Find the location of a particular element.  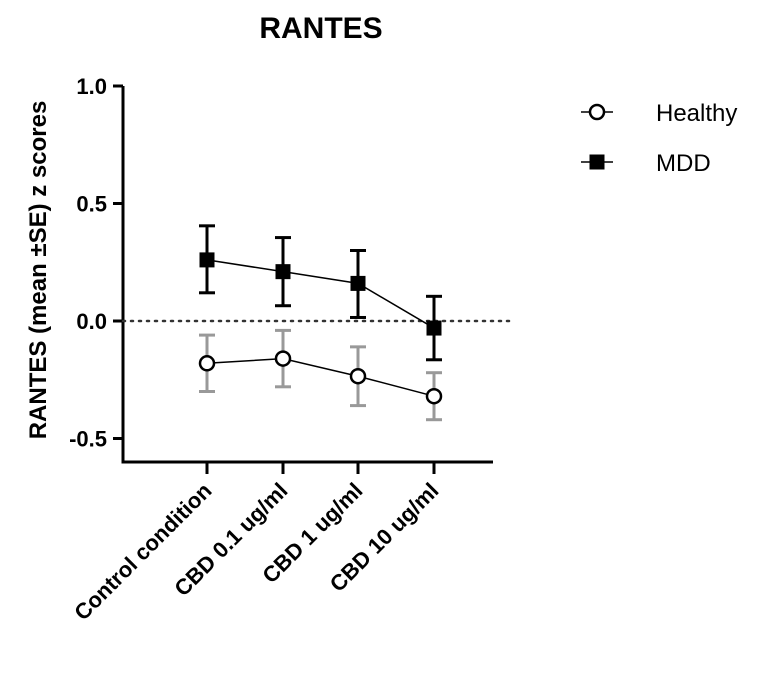

legend-mdd-label: MDD is located at coordinates (683, 163).